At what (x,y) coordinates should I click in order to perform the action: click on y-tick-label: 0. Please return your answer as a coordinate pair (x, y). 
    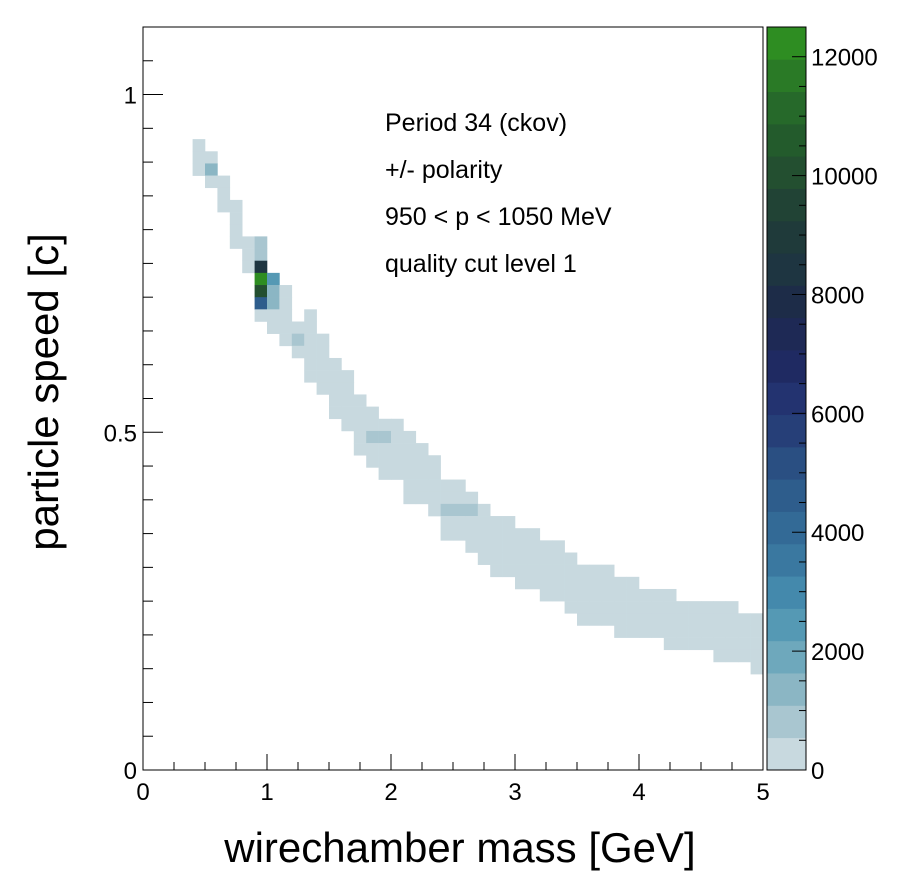
    Looking at the image, I should click on (130, 771).